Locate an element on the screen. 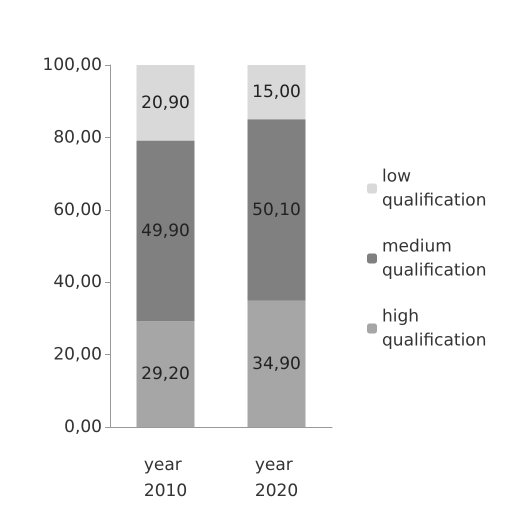 The width and height of the screenshot is (512, 517). data-label: 49,90 is located at coordinates (165, 230).